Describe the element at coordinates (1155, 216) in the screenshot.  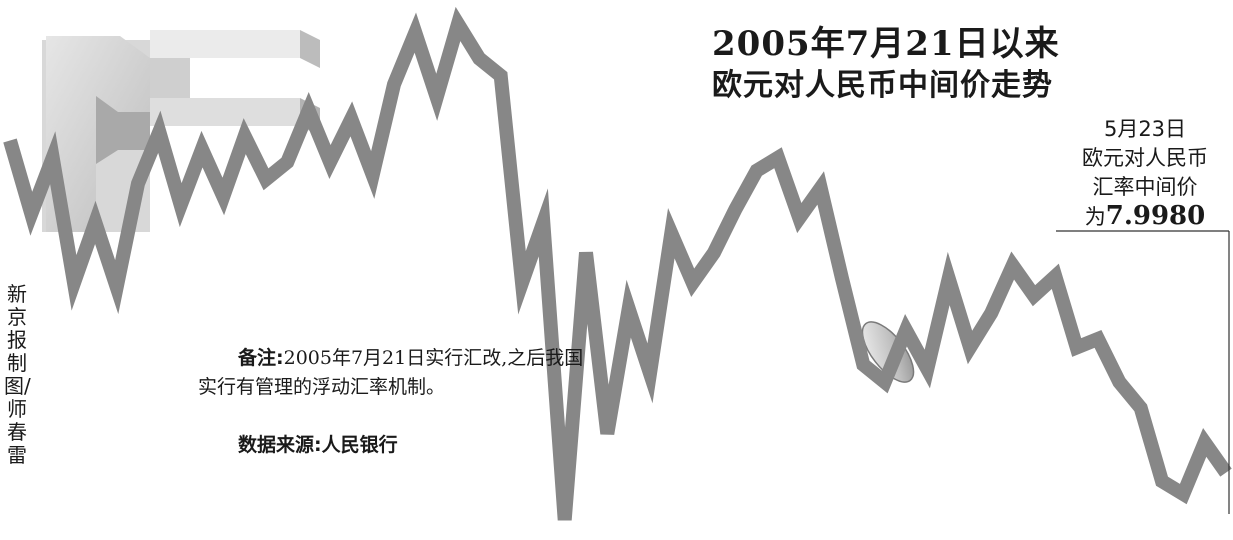
I see `callout-value: 7.9980` at that location.